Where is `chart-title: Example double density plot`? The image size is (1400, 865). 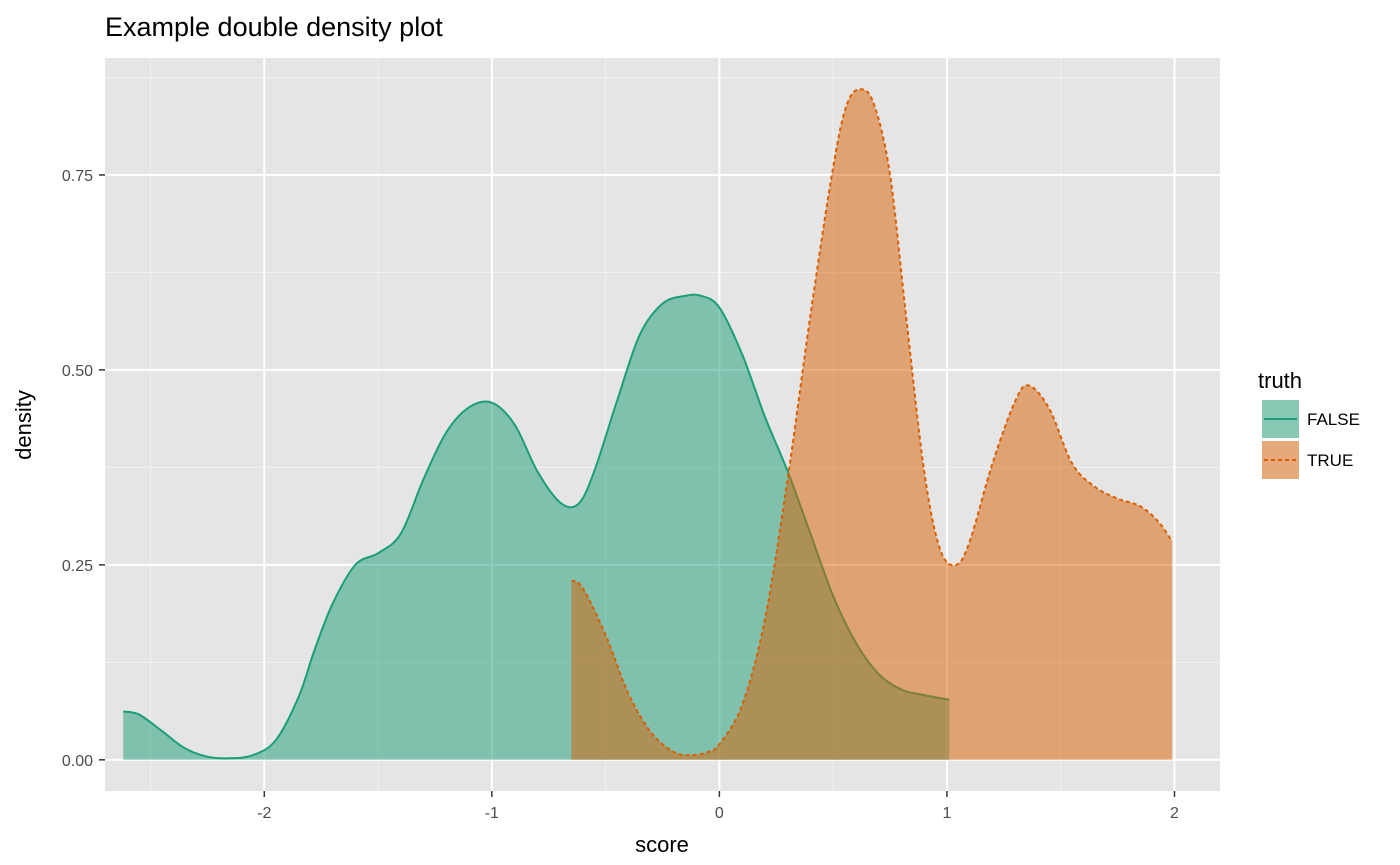 chart-title: Example double density plot is located at coordinates (274, 27).